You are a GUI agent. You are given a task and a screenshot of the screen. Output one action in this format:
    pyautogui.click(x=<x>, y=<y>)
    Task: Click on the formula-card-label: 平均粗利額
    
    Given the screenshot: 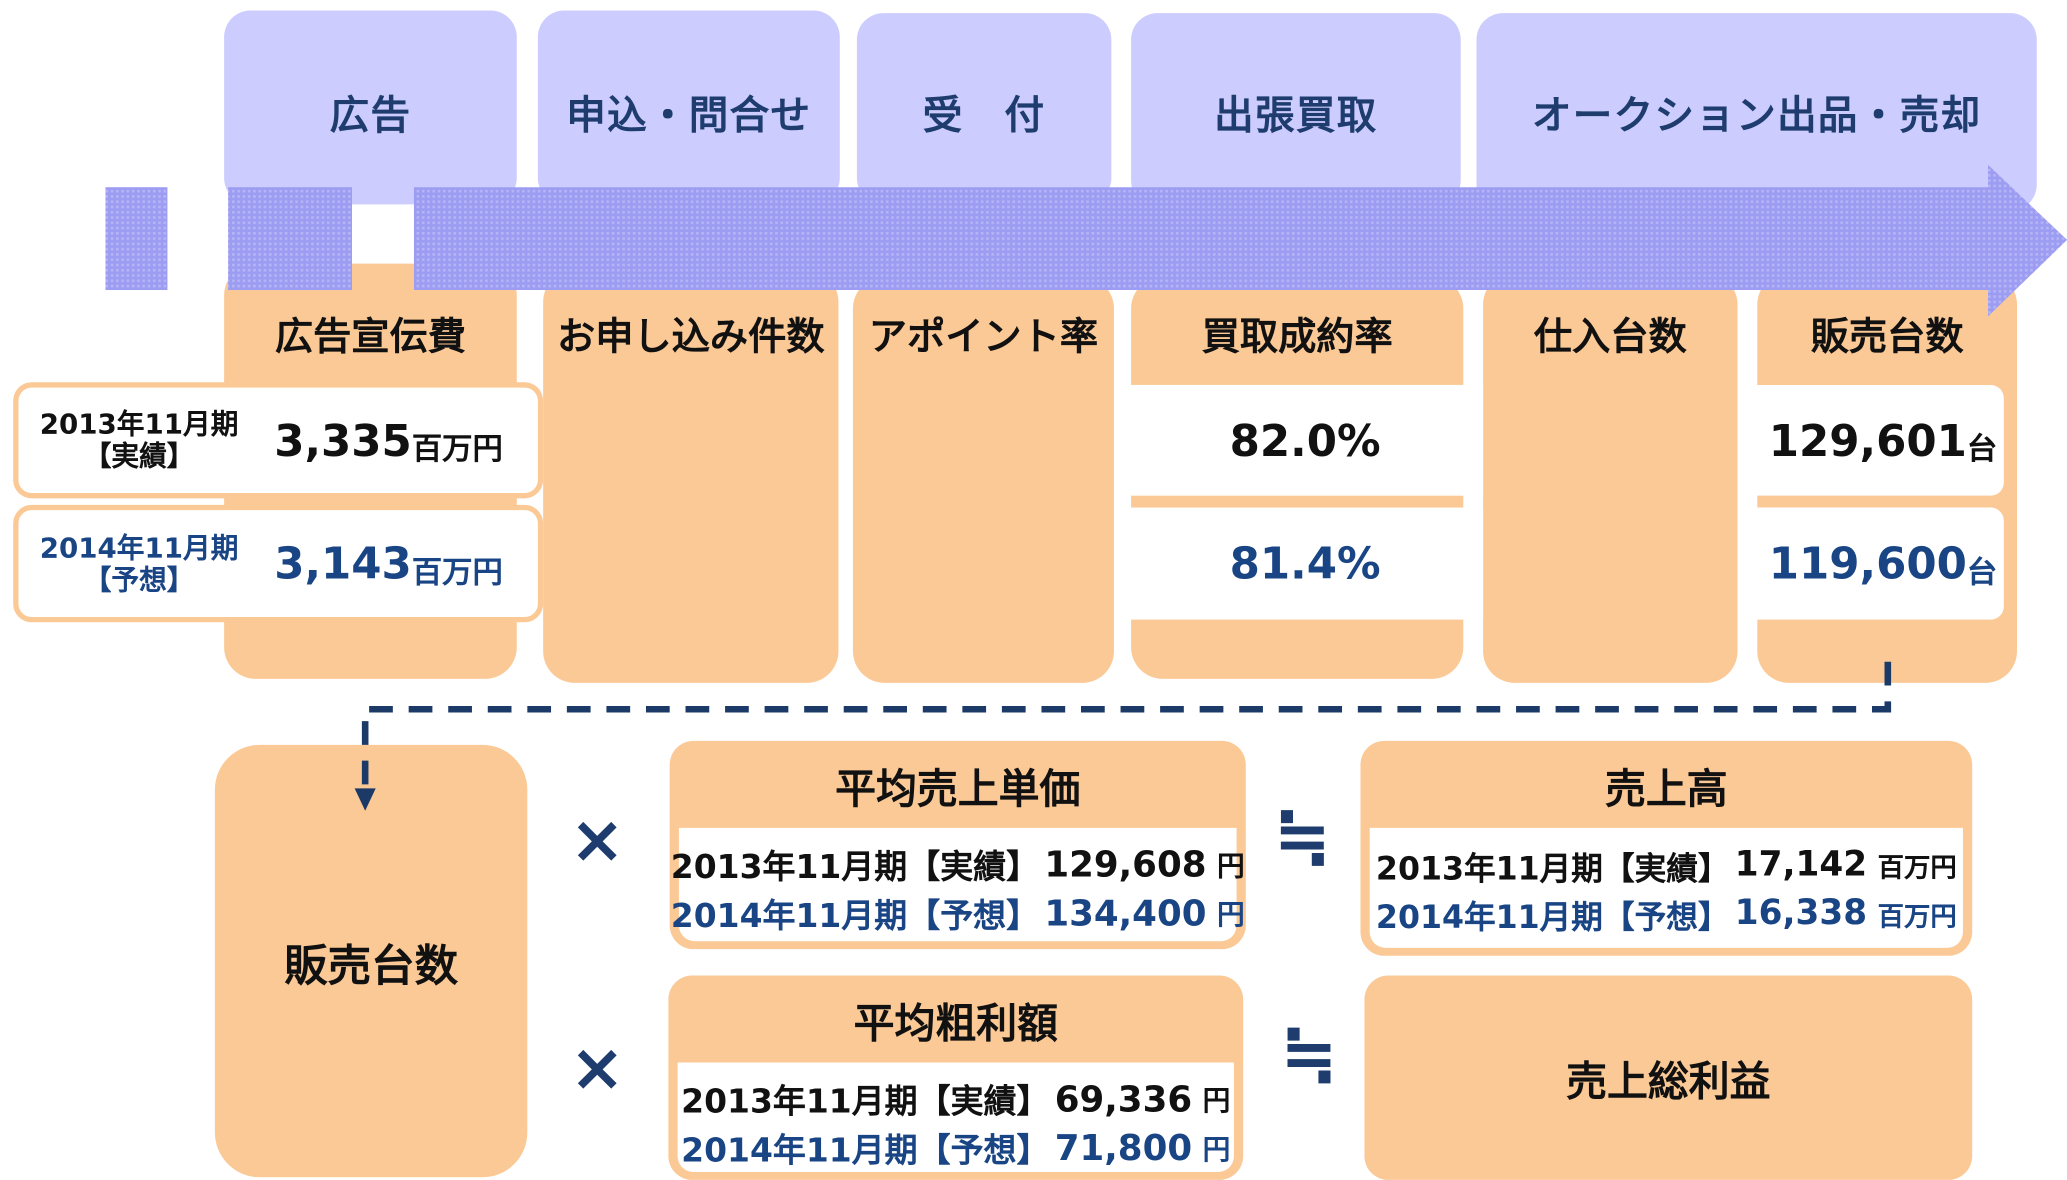 What is the action you would take?
    pyautogui.click(x=955, y=1023)
    